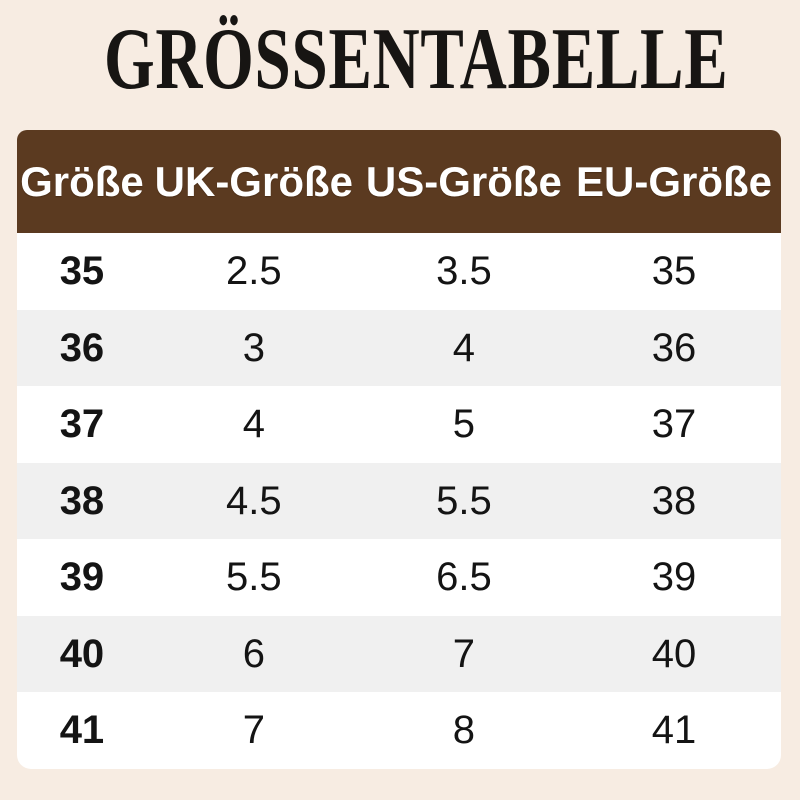 This screenshot has height=800, width=800. I want to click on cell-us: 8, so click(464, 730).